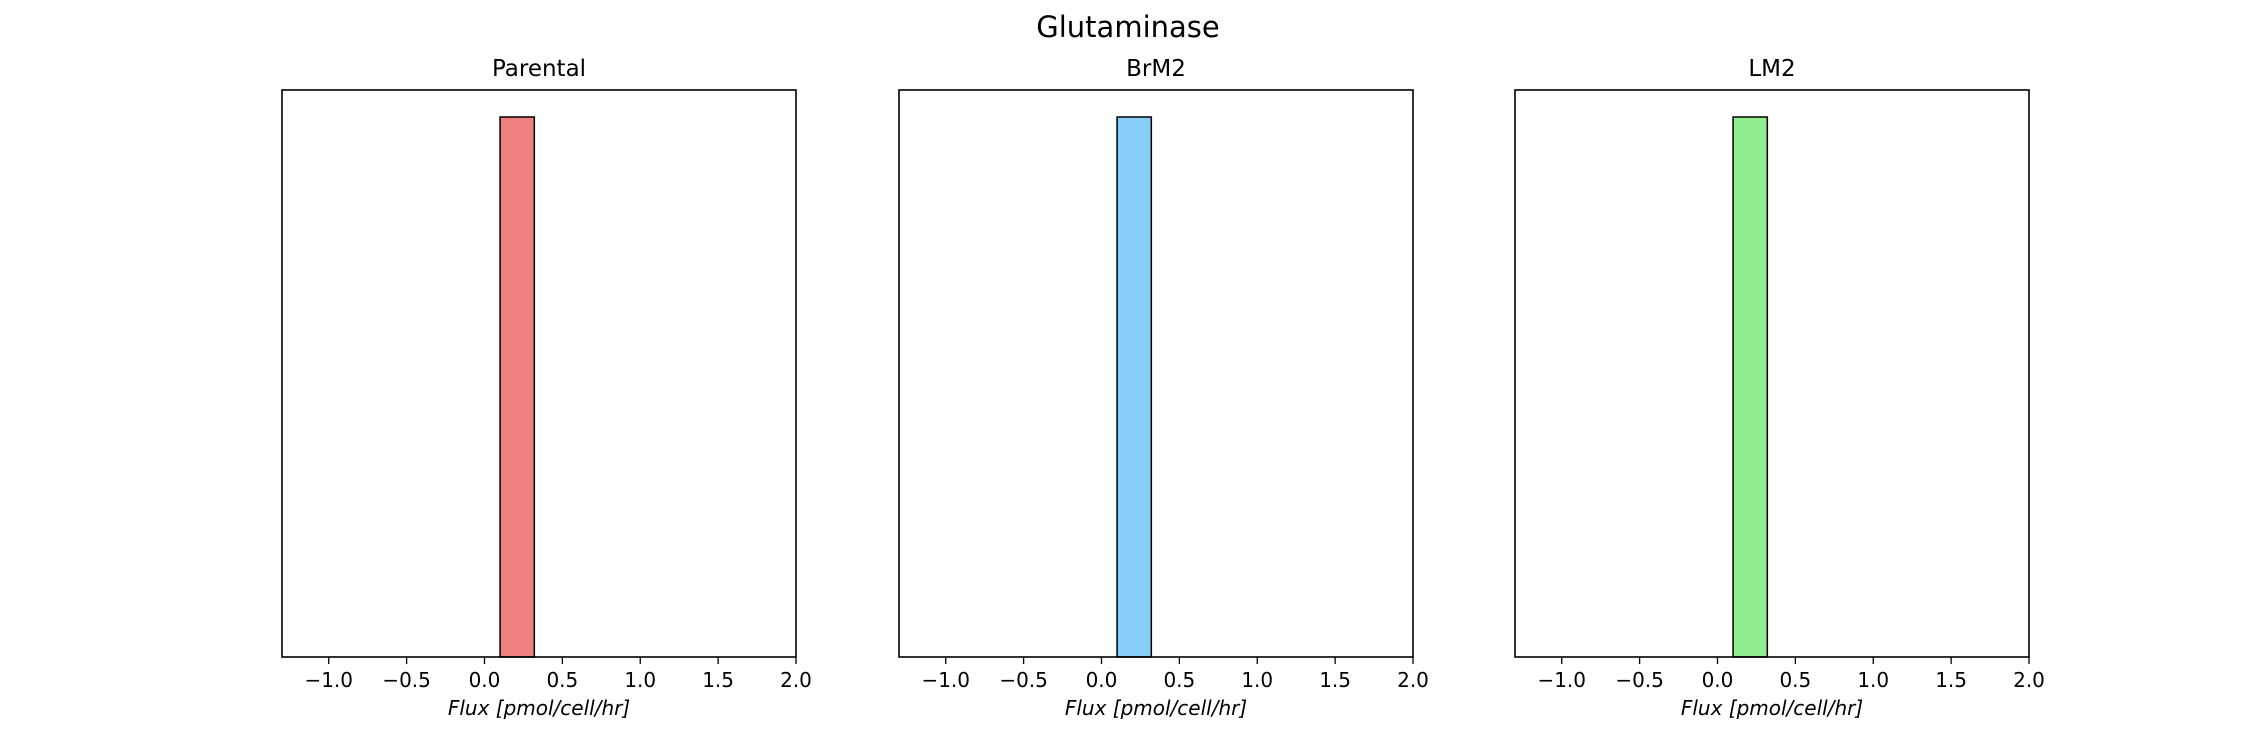 The height and width of the screenshot is (754, 2250). What do you see at coordinates (539, 69) in the screenshot?
I see `subplot-title: Parental` at bounding box center [539, 69].